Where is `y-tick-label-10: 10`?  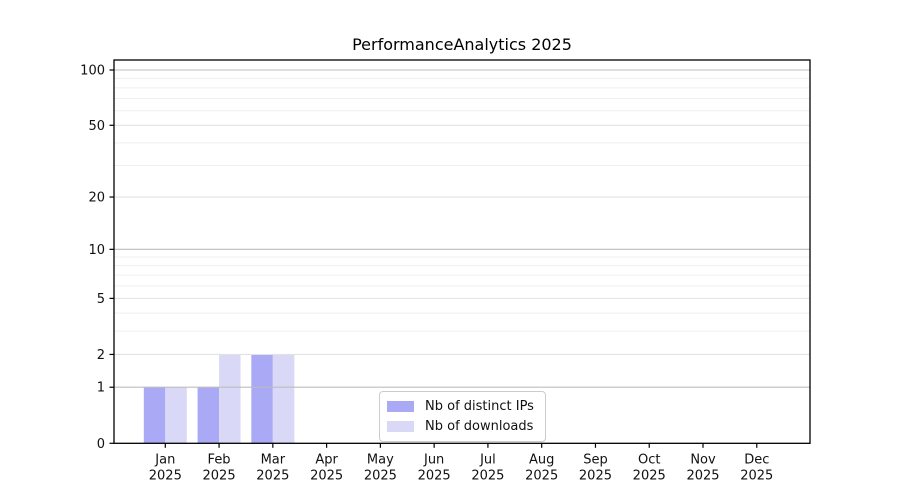 y-tick-label-10: 10 is located at coordinates (96, 250).